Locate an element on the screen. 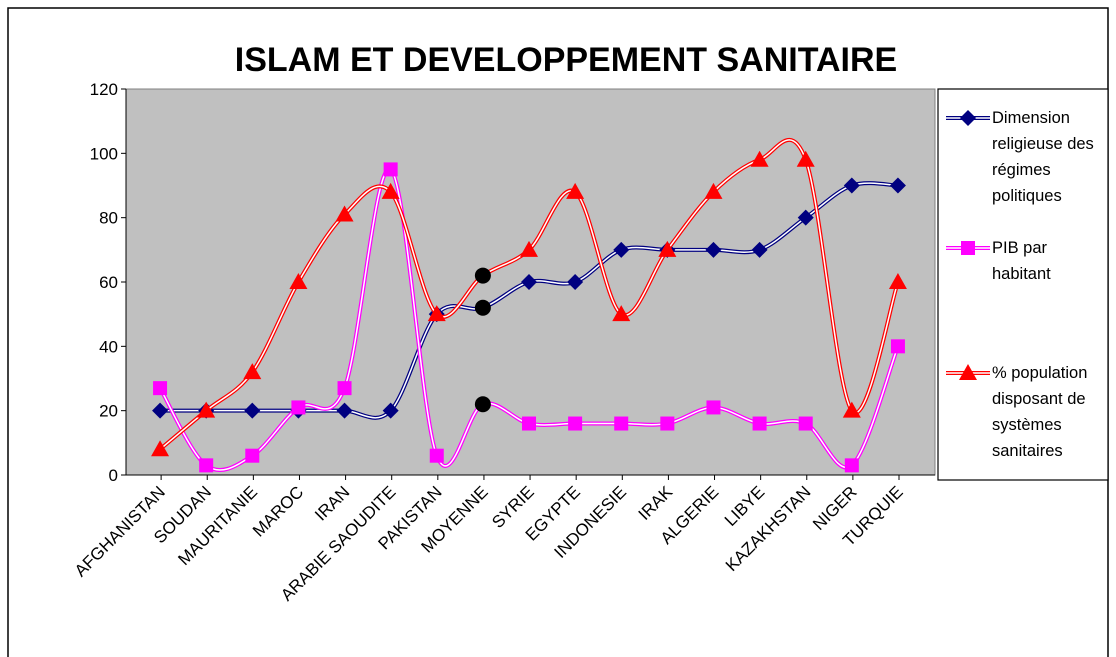 This screenshot has width=1116, height=657. y-tick-label: 20 is located at coordinates (108, 411).